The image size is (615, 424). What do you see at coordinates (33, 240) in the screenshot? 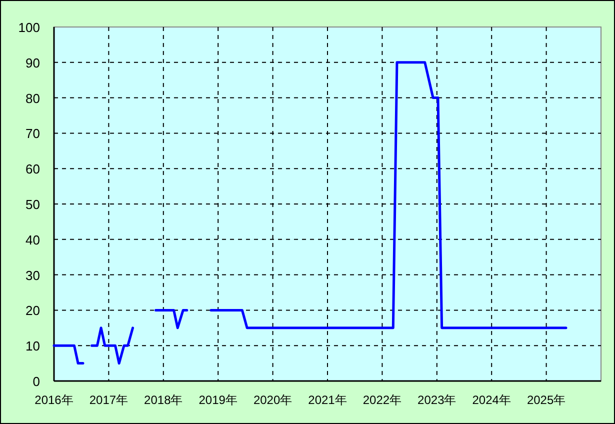
I see `y-tick-label: 40` at bounding box center [33, 240].